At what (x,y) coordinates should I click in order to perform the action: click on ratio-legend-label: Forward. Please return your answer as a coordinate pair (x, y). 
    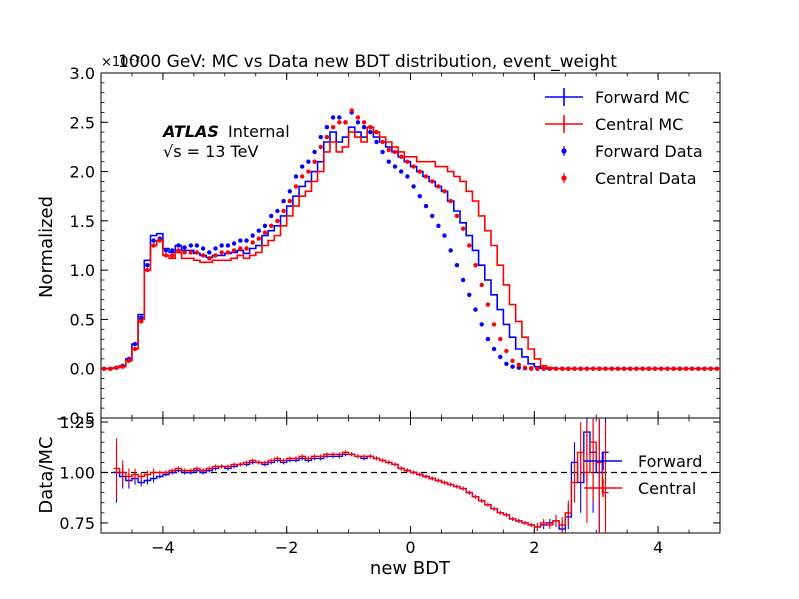
    Looking at the image, I should click on (670, 461).